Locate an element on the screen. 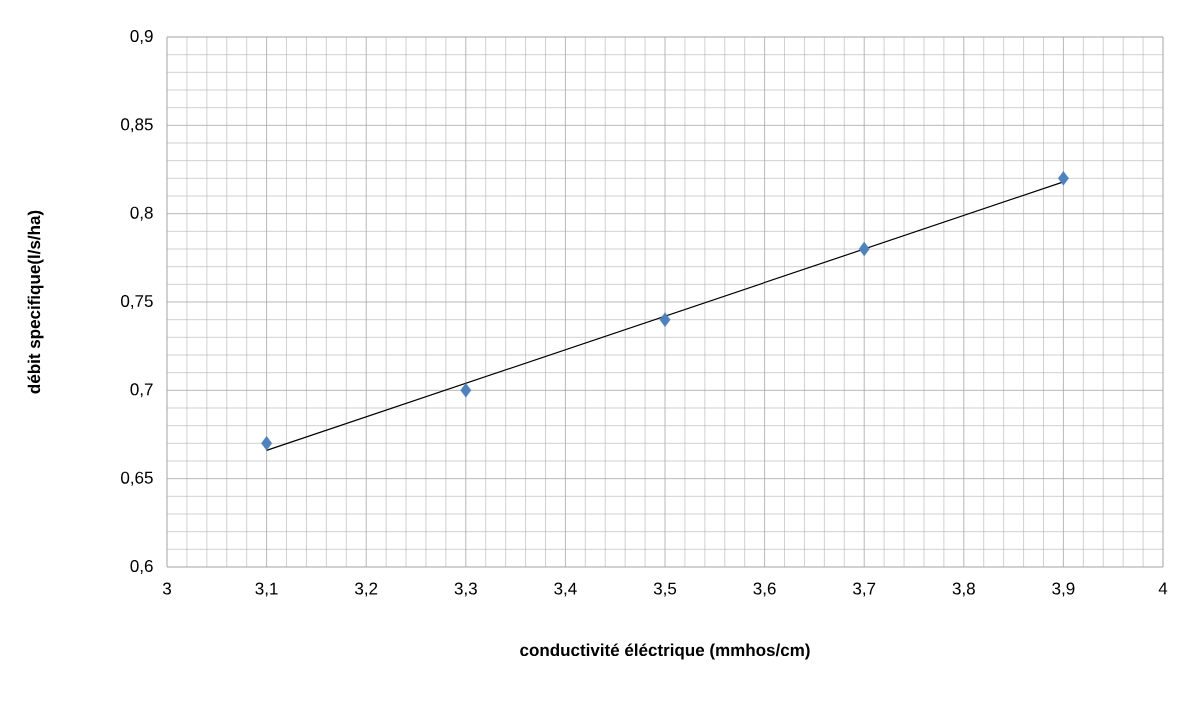 The width and height of the screenshot is (1194, 702). x-tick-label: 3,9 is located at coordinates (1063, 589).